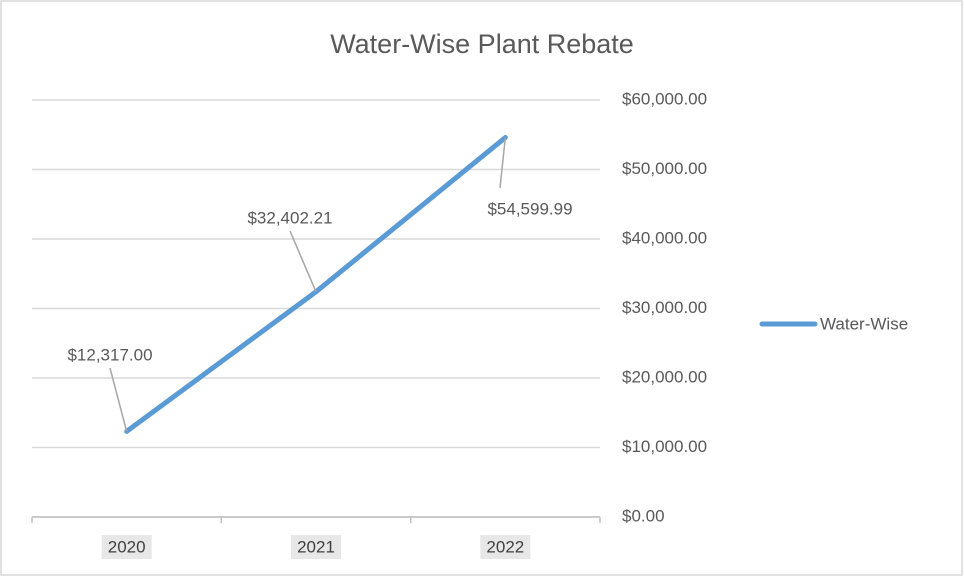 This screenshot has width=964, height=577. Describe the element at coordinates (643, 515) in the screenshot. I see `y-tick-label: $0.00` at that location.